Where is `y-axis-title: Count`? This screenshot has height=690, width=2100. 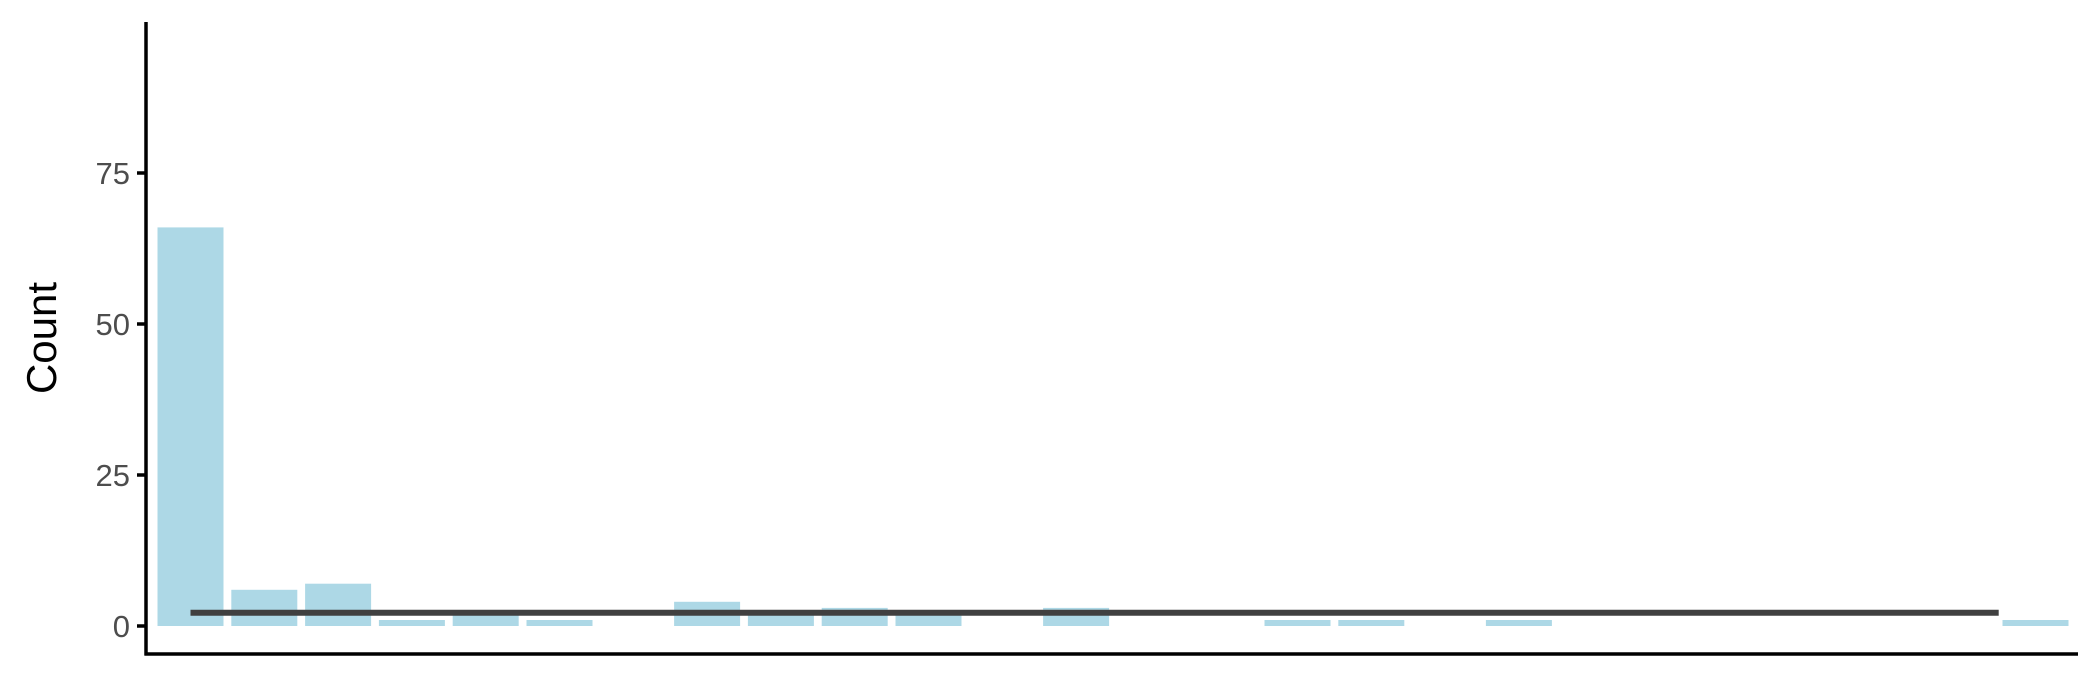
y-axis-title: Count is located at coordinates (41, 338).